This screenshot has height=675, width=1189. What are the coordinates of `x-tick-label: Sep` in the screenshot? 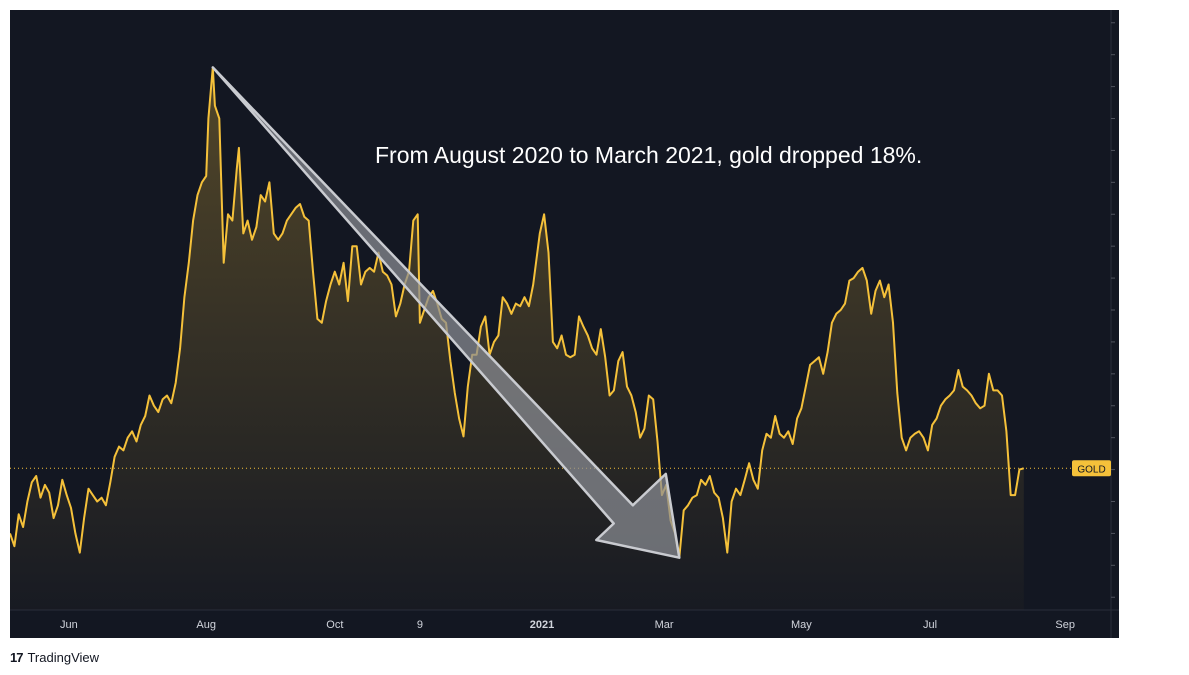 It's located at (1065, 625).